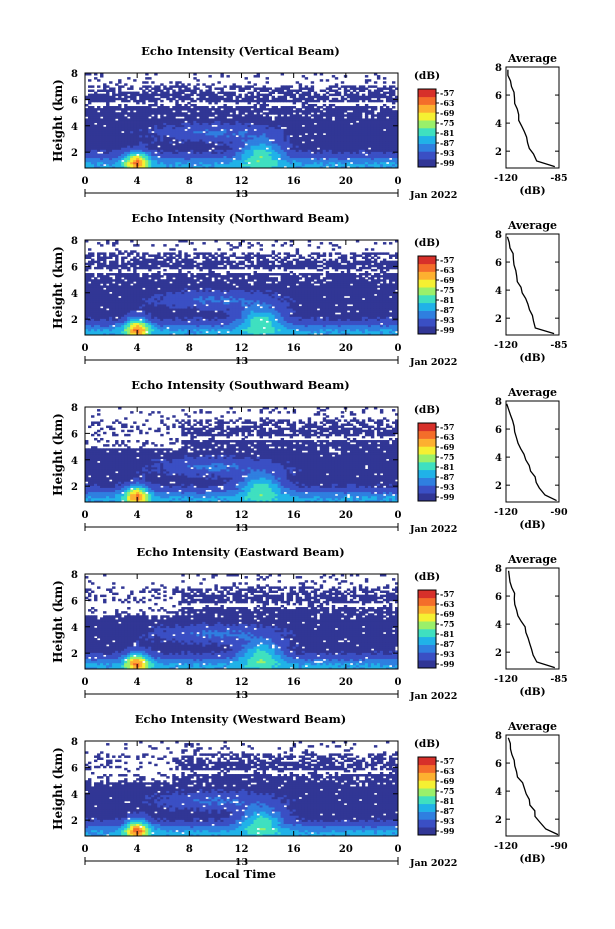 Image resolution: width=615 pixels, height=929 pixels. I want to click on profile-frame, so click(532, 117).